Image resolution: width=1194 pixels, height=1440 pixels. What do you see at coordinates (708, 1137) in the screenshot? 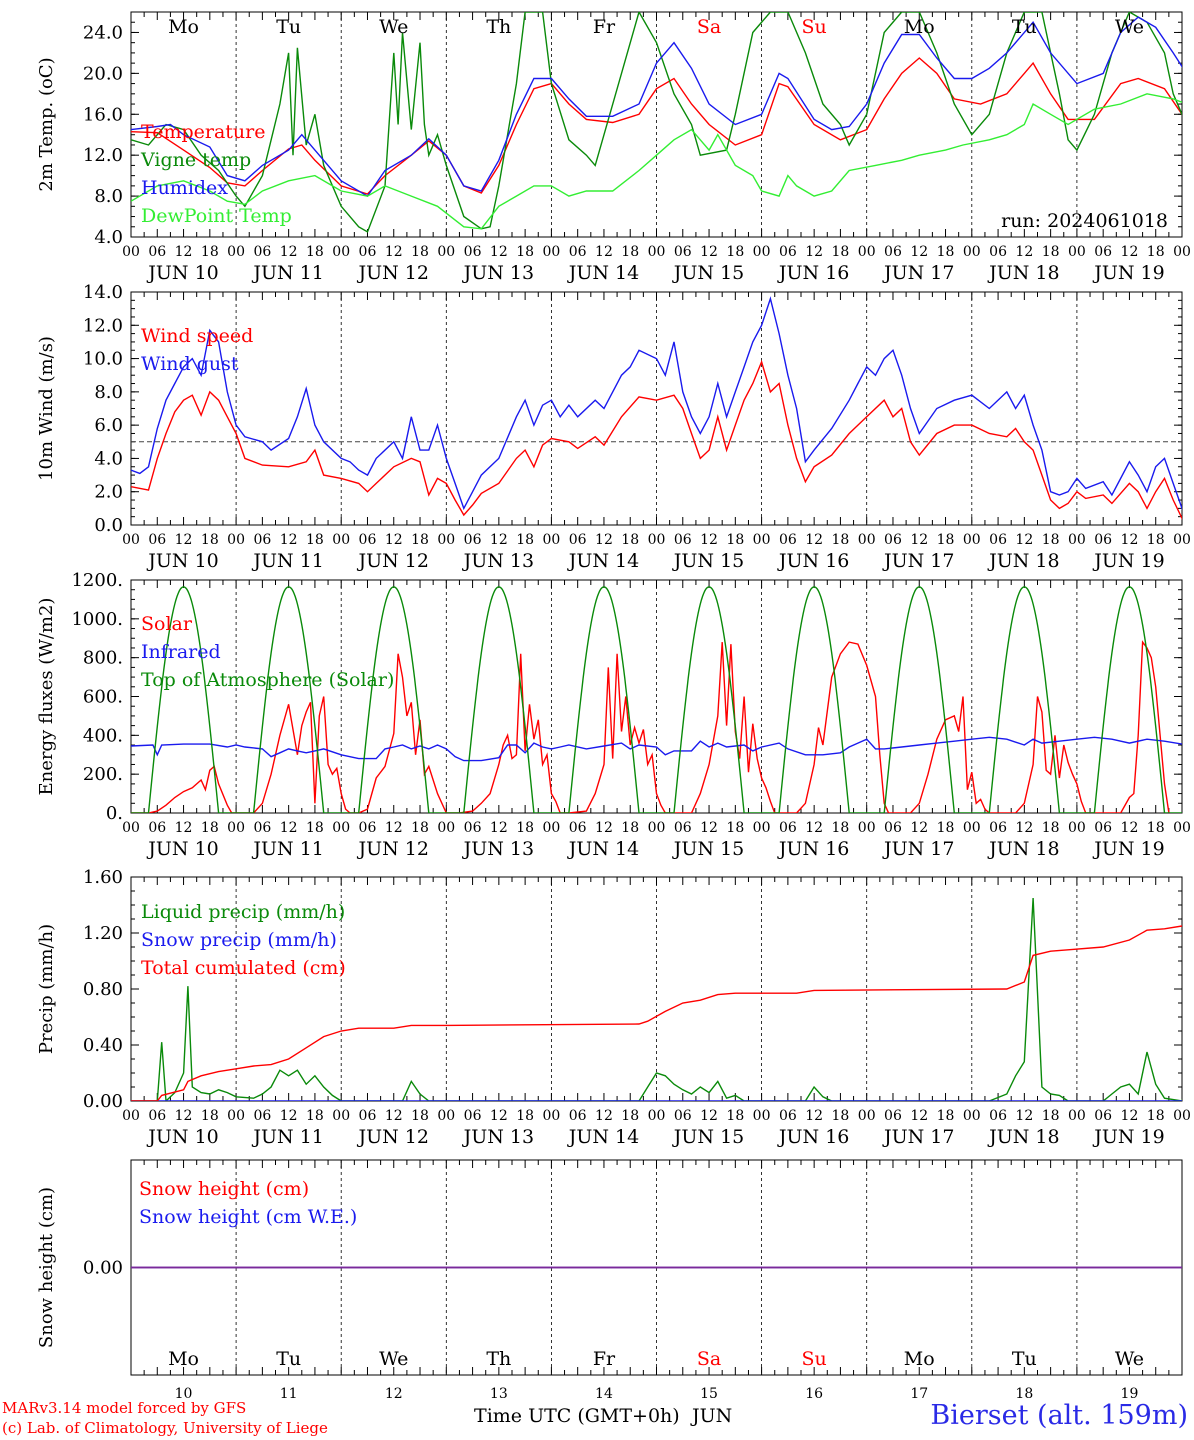
I see `date-label: JUN 15` at bounding box center [708, 1137].